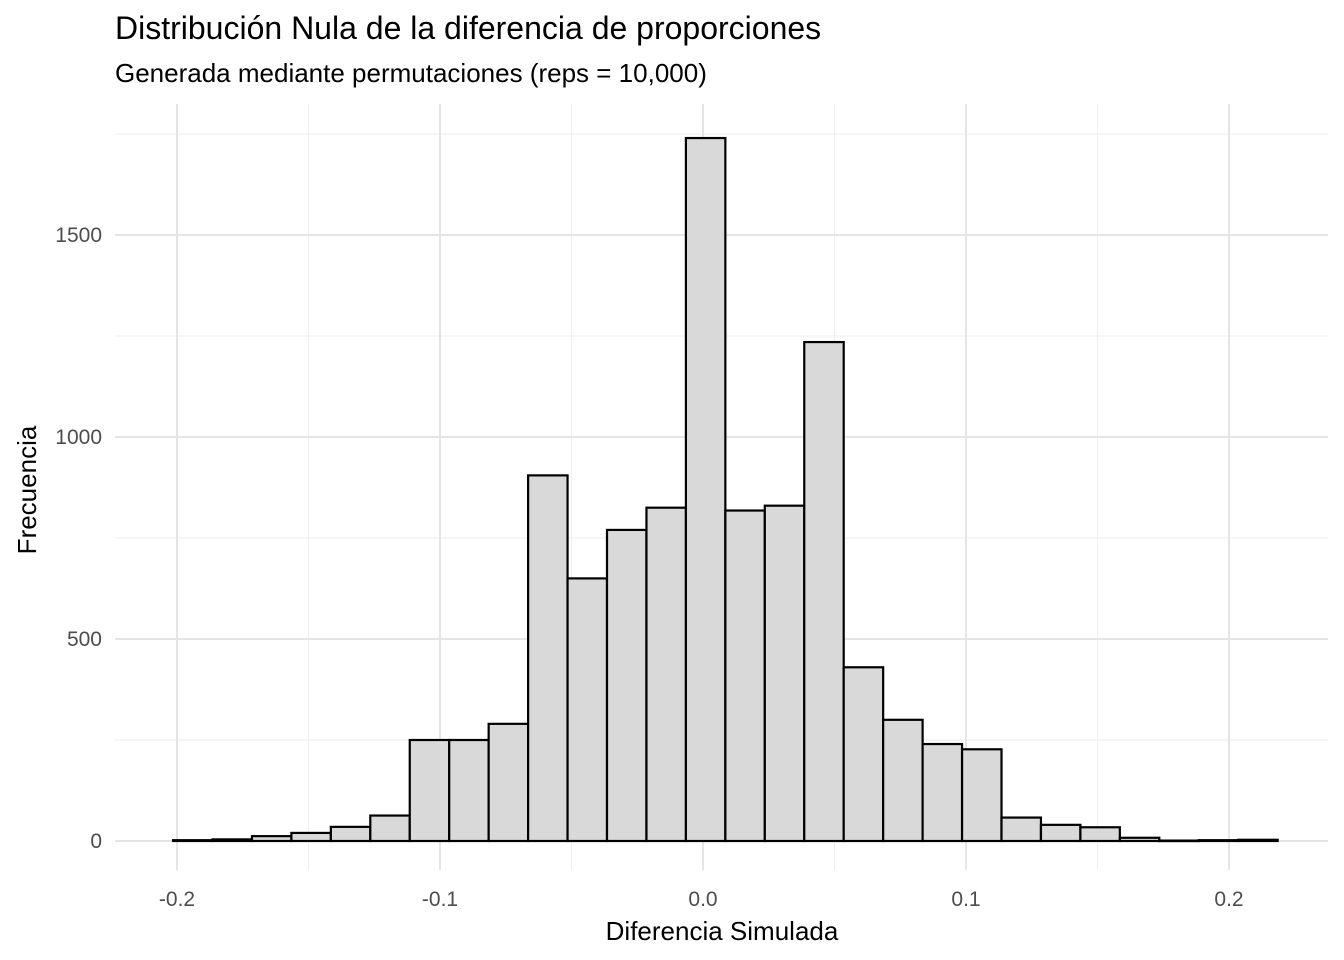 The height and width of the screenshot is (960, 1344). Describe the element at coordinates (84, 639) in the screenshot. I see `y-tick-label: 500` at that location.